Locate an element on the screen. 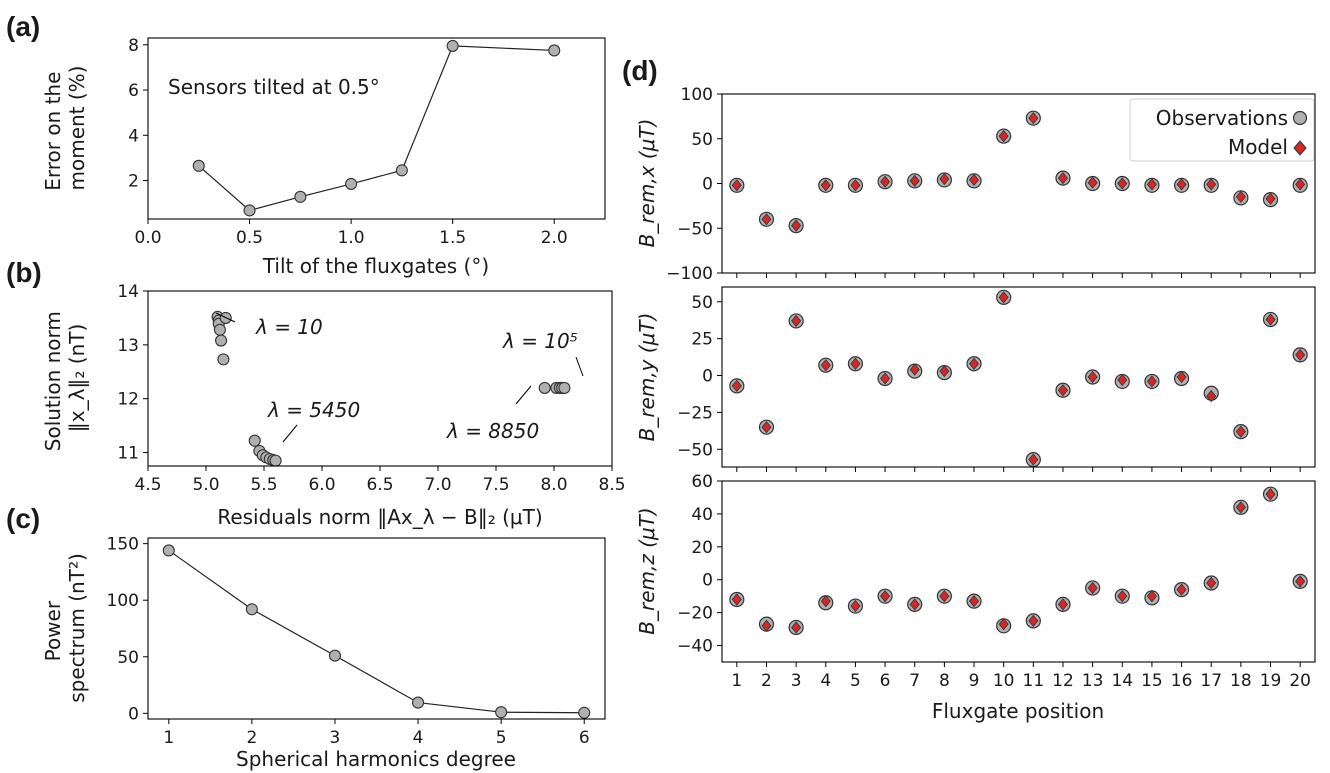 This screenshot has width=1330, height=773. panel-a-ytick-label: 2 is located at coordinates (133, 182).